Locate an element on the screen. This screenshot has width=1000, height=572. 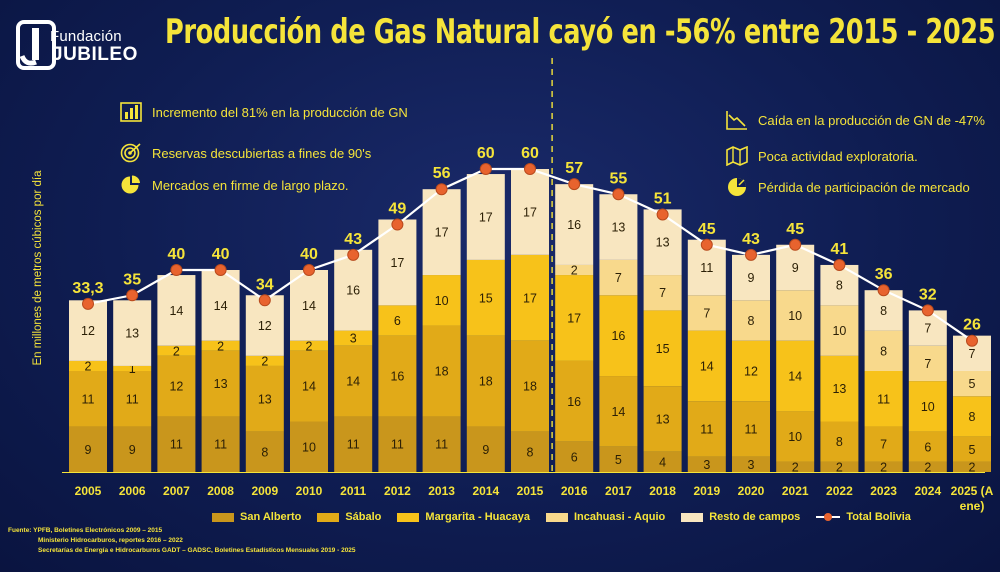
x-tick-label: 2017 is located at coordinates (618, 491).